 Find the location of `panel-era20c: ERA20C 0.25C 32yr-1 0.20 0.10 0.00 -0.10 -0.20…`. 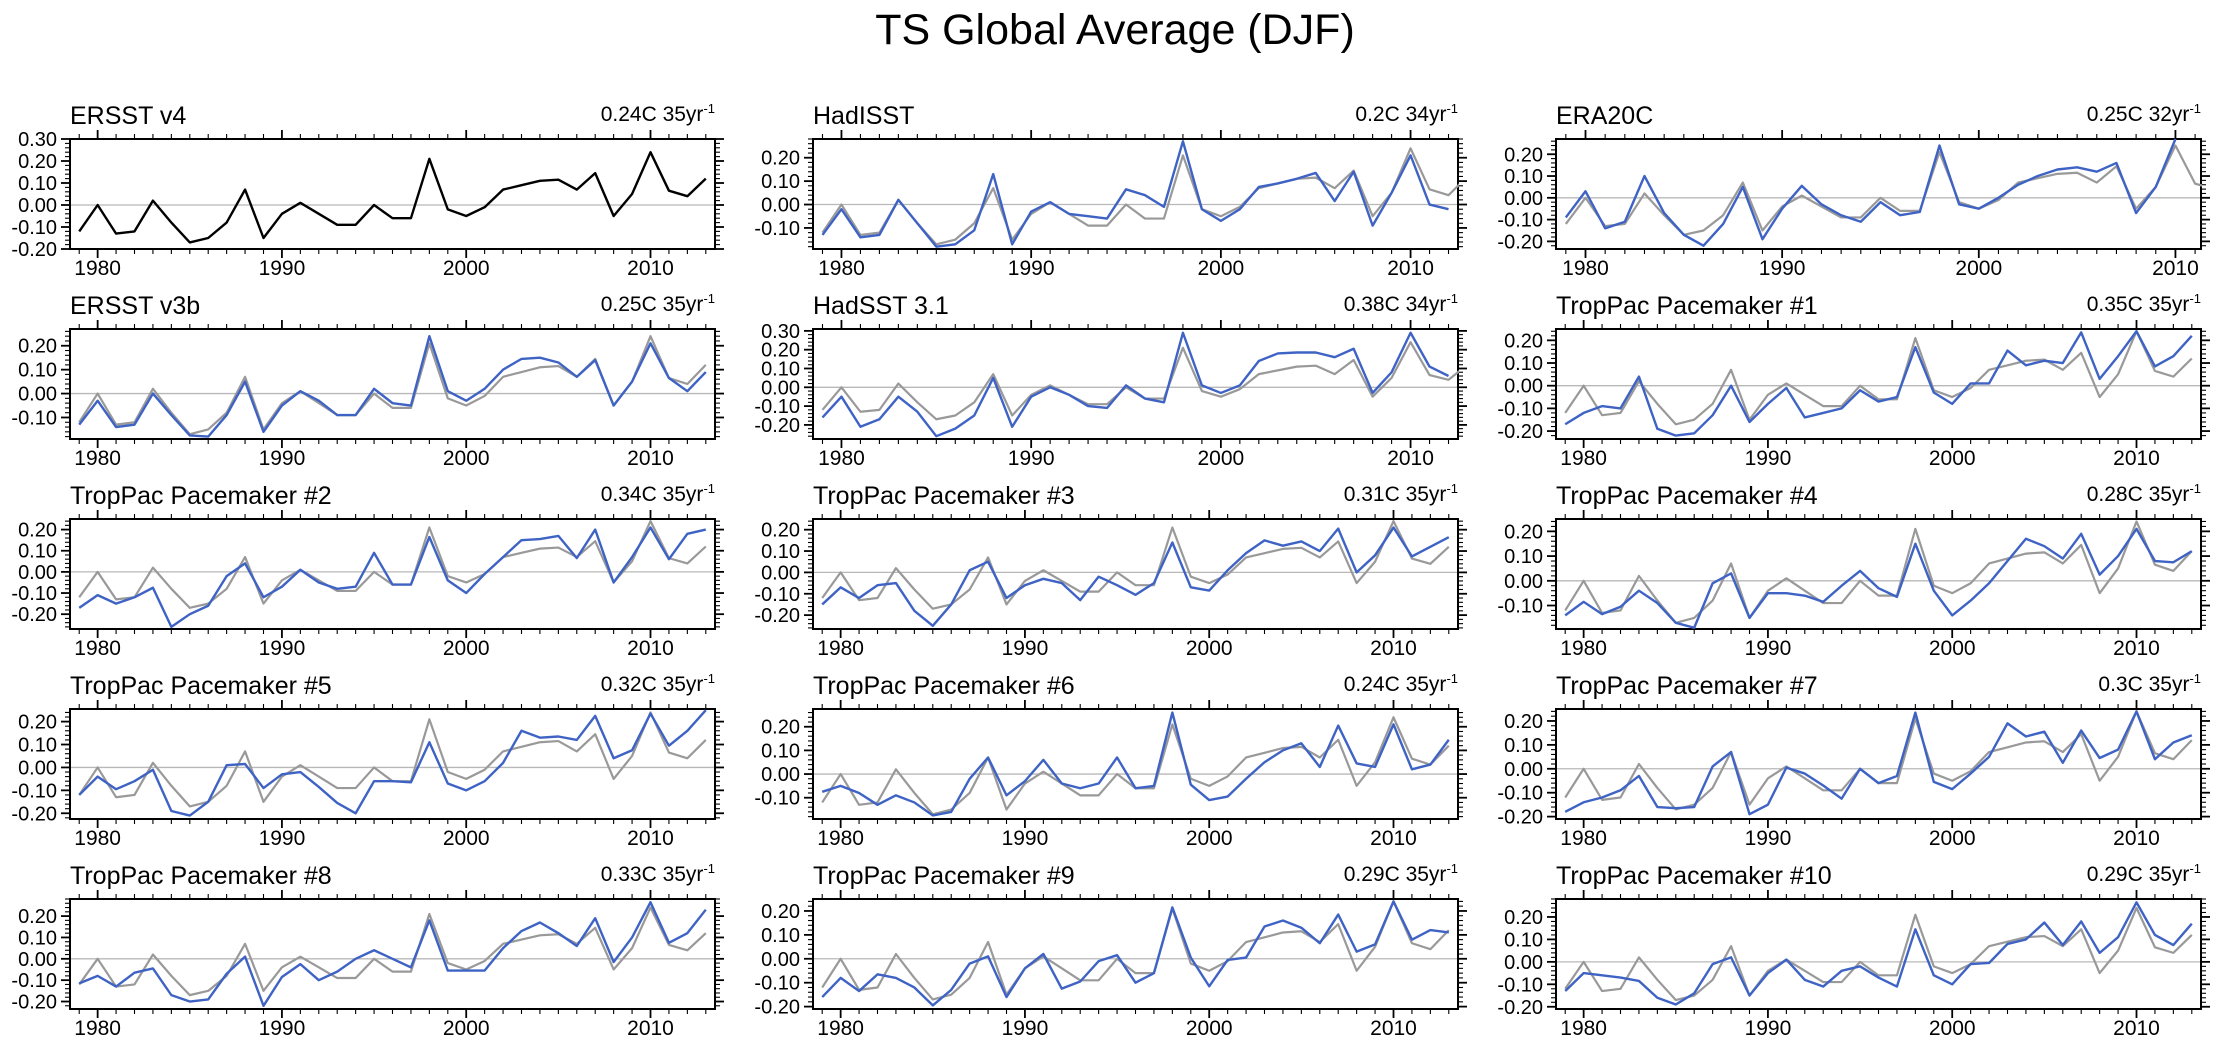

panel-era20c: ERA20C 0.25C 32yr-1 0.20 0.10 0.00 -0.10 -0.20… is located at coordinates (1862, 192).